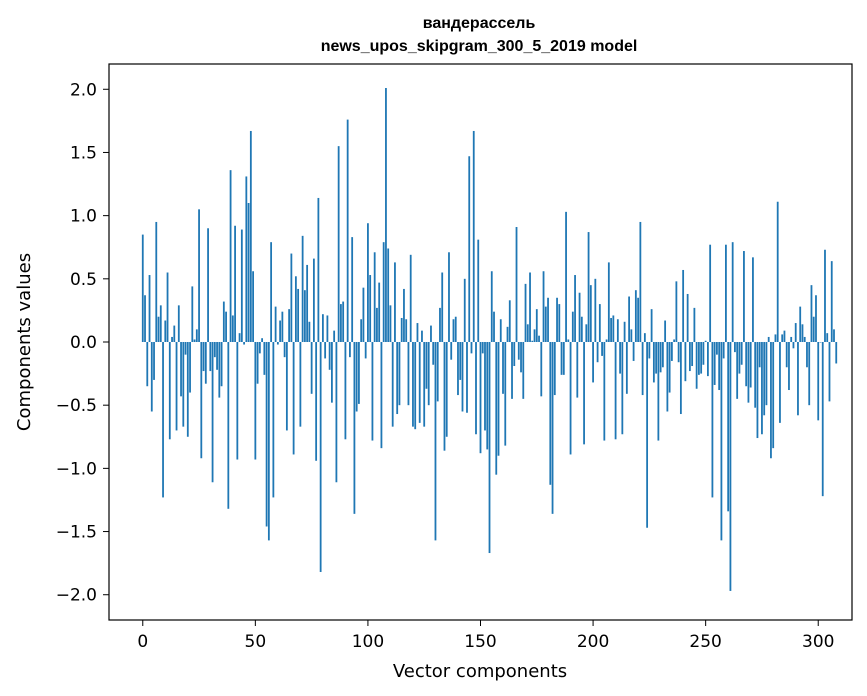 This screenshot has width=867, height=696. What do you see at coordinates (76, 406) in the screenshot?
I see `y-tick-label: −0.5` at bounding box center [76, 406].